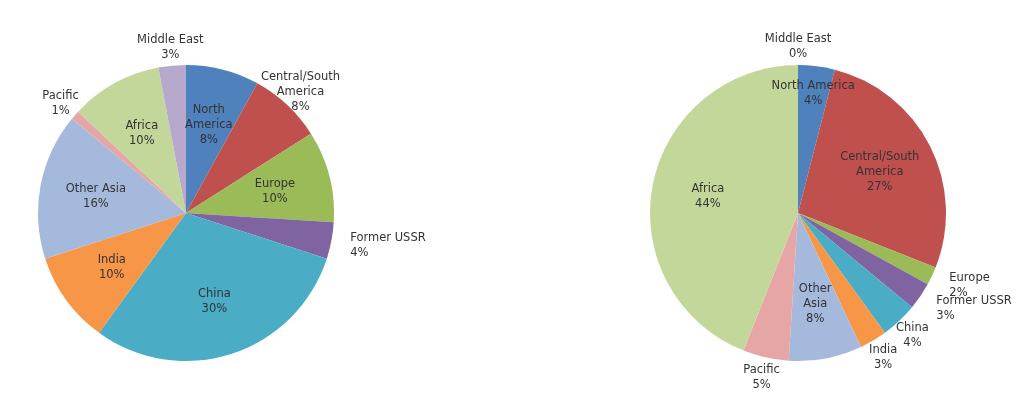 The width and height of the screenshot is (1026, 411). Describe the element at coordinates (798, 53) in the screenshot. I see `text: 0%` at that location.